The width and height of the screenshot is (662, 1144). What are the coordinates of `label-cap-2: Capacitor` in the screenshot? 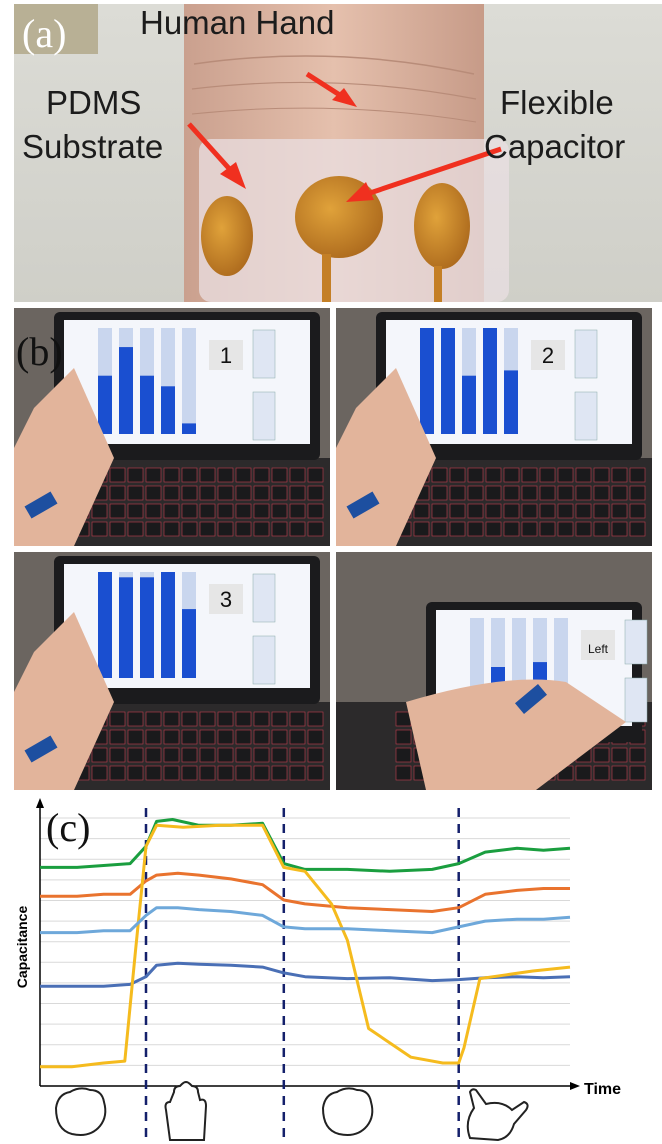 It's located at (555, 146).